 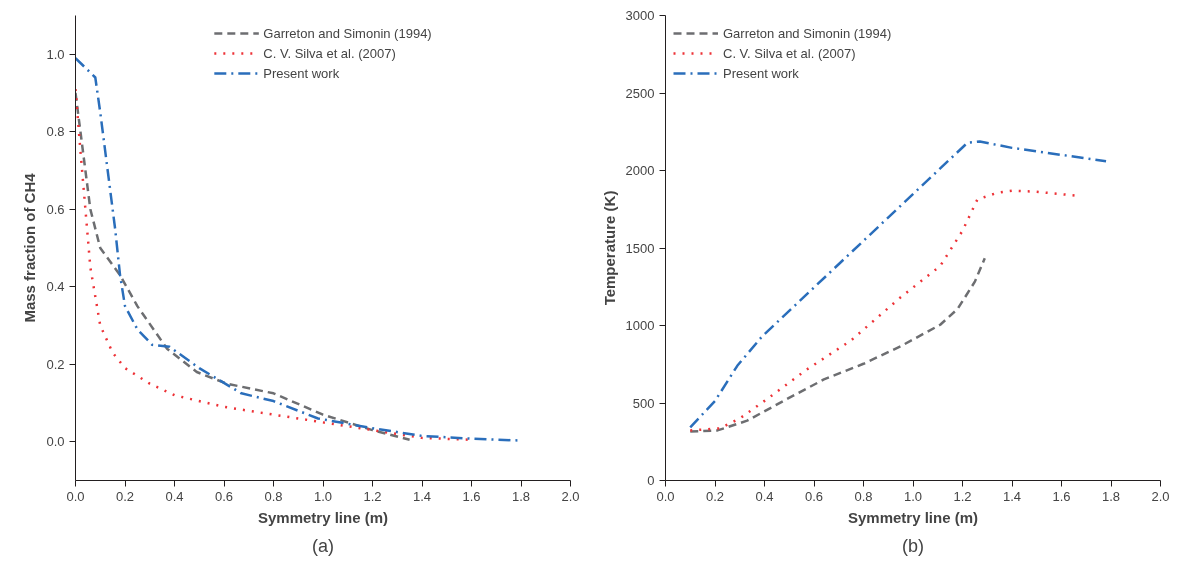 What do you see at coordinates (55, 364) in the screenshot?
I see `y-tick-label: 0.2` at bounding box center [55, 364].